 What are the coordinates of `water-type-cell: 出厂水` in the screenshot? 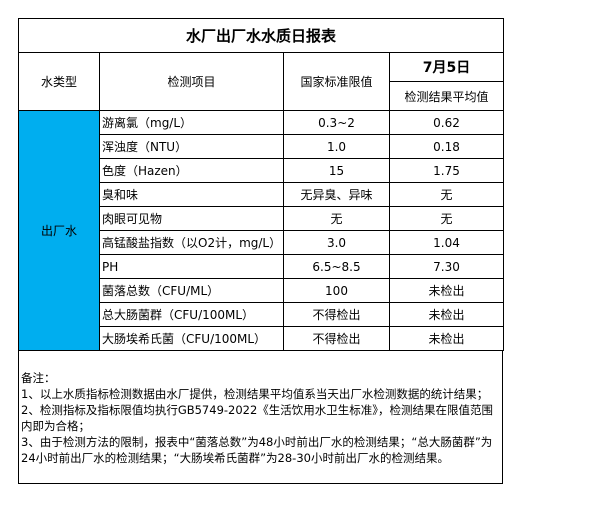 It's located at (59, 230).